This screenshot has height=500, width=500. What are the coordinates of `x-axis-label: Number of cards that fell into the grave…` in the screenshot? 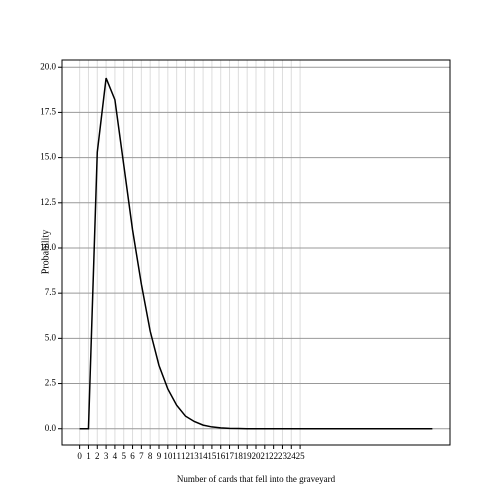 It's located at (256, 479).